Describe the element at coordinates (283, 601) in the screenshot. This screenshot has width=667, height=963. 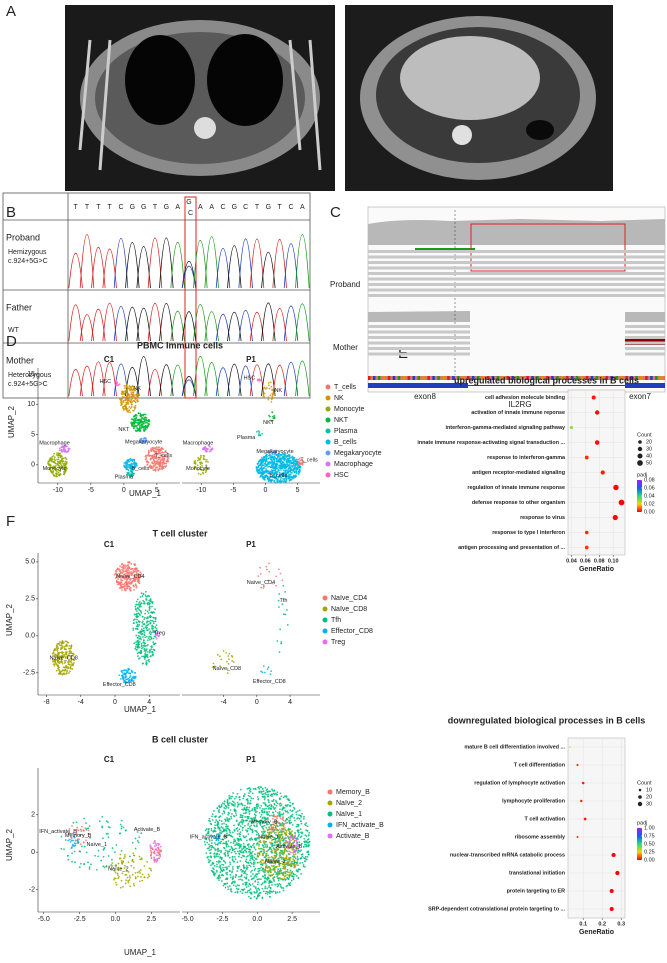
I see `cluster-label: Tfh` at that location.